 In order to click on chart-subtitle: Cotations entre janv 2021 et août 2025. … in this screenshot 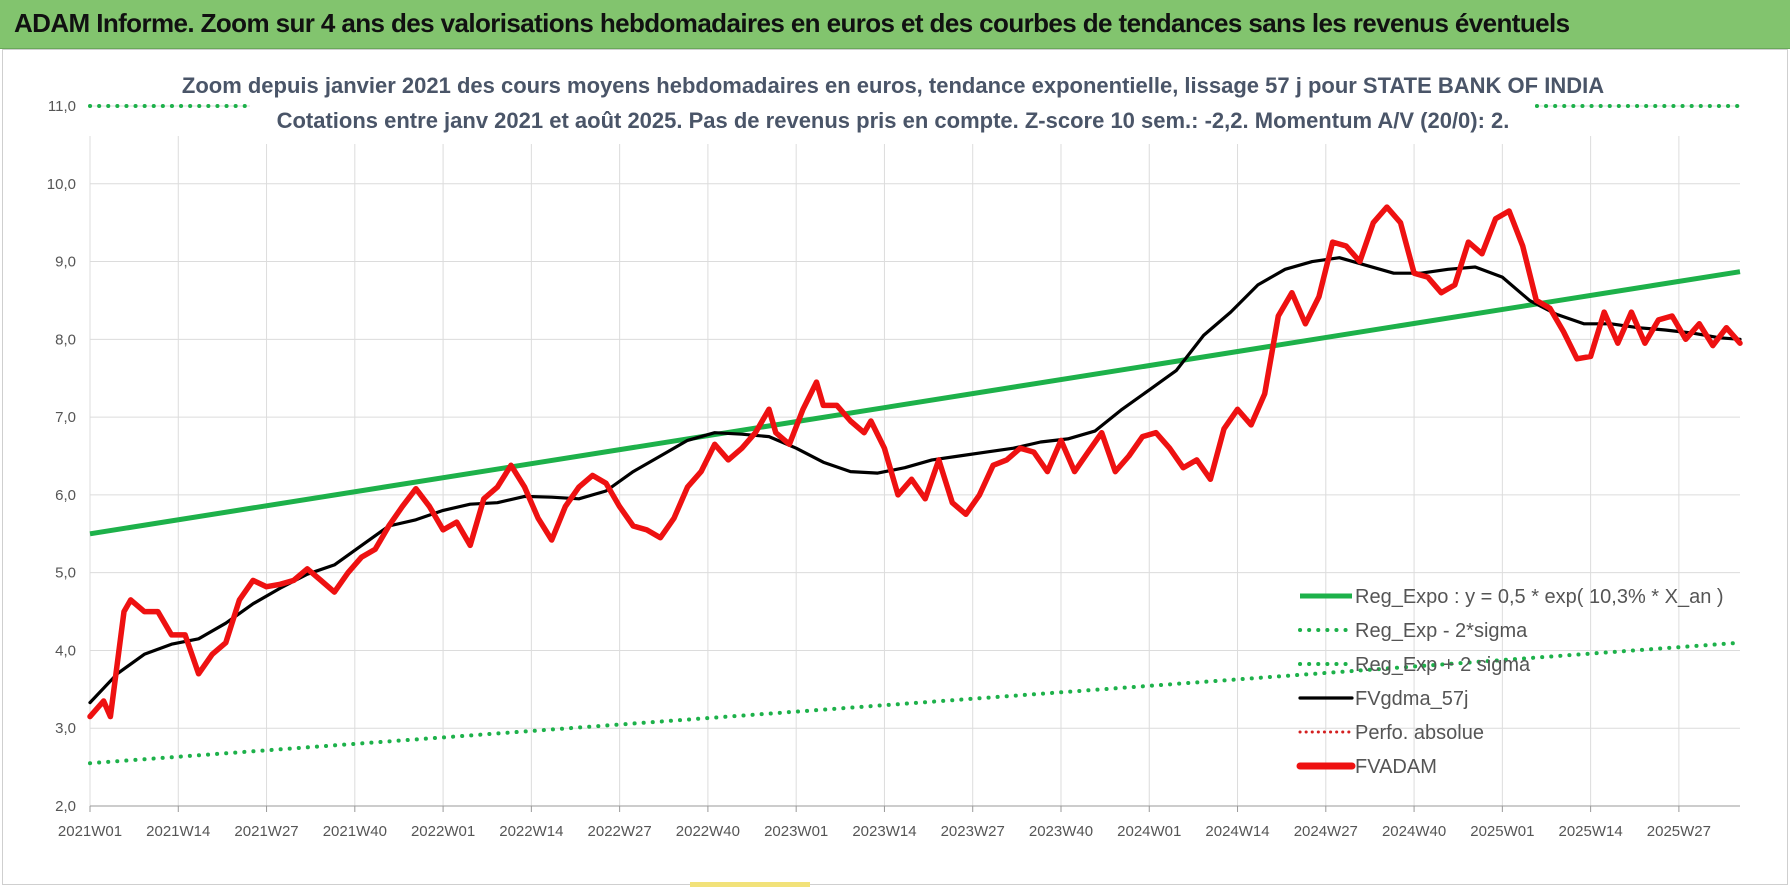, I will do `click(893, 120)`.